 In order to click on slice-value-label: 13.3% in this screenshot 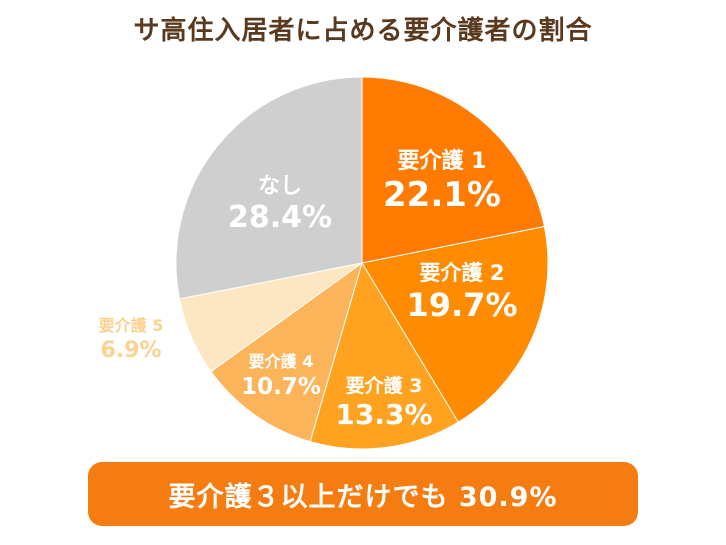, I will do `click(383, 414)`.